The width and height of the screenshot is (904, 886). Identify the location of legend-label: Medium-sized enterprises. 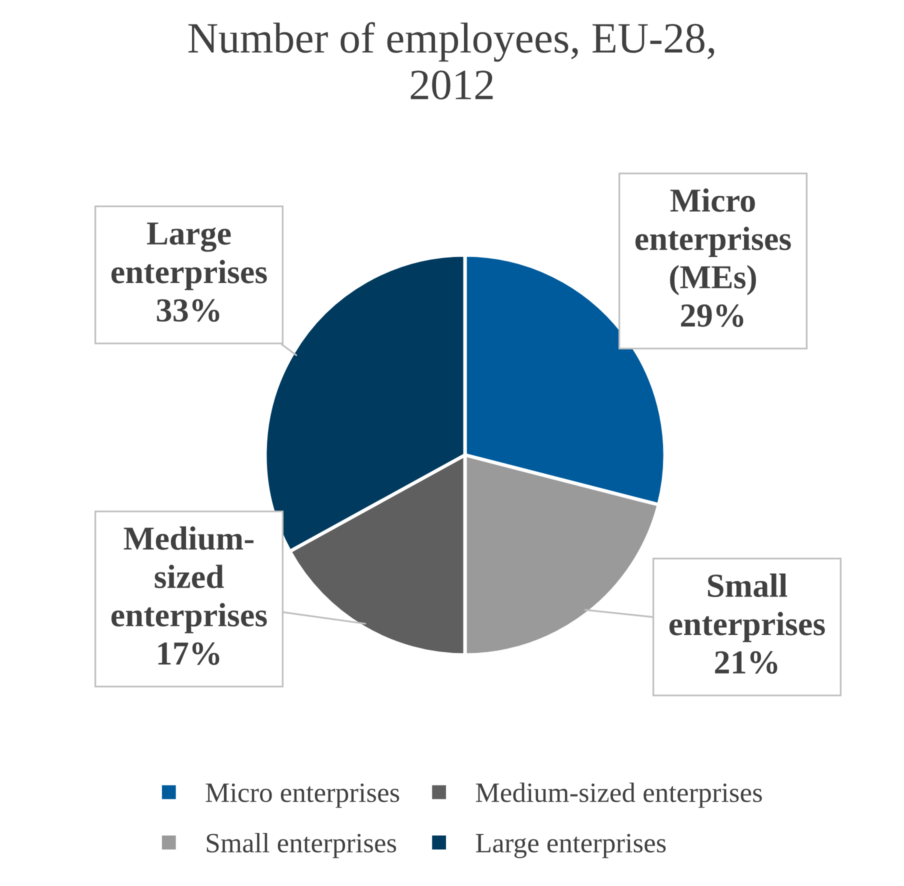
(619, 795).